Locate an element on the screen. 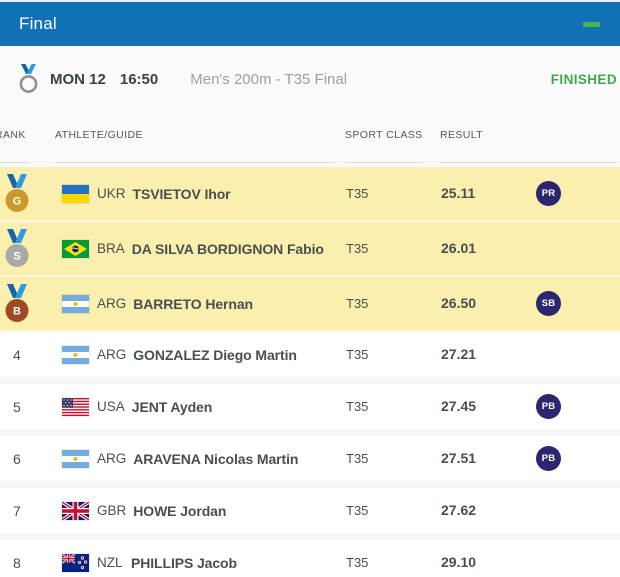 Image resolution: width=620 pixels, height=577 pixels. athlete-cell: ARG BARRETO Hernan is located at coordinates (200, 303).